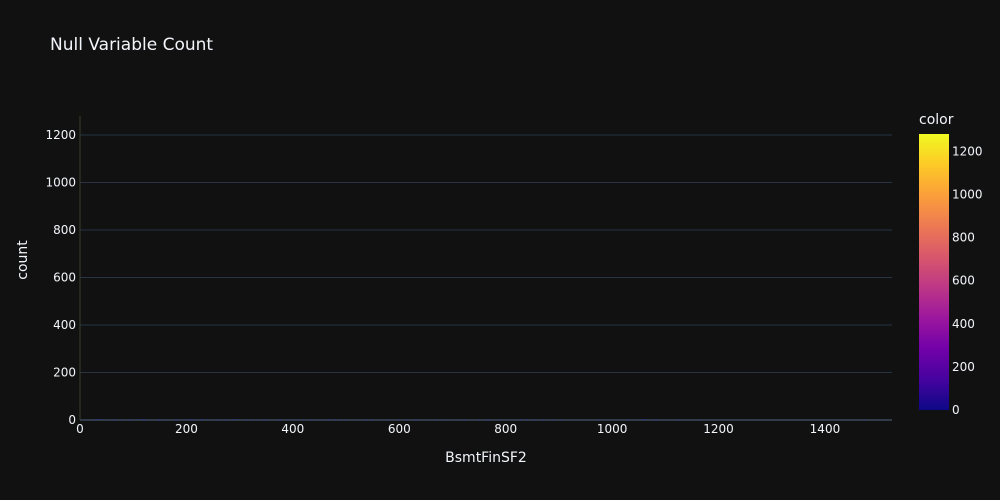  Describe the element at coordinates (186, 429) in the screenshot. I see `x-tick-label: 200` at that location.